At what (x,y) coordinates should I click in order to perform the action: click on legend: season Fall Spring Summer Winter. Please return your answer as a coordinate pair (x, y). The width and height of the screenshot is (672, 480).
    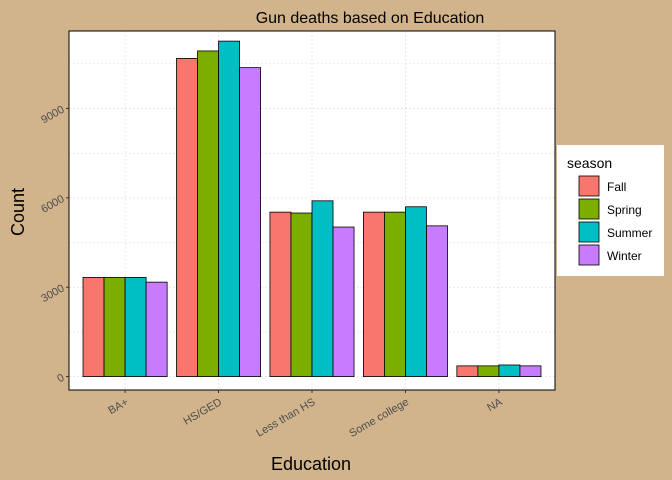
    Looking at the image, I should click on (610, 210).